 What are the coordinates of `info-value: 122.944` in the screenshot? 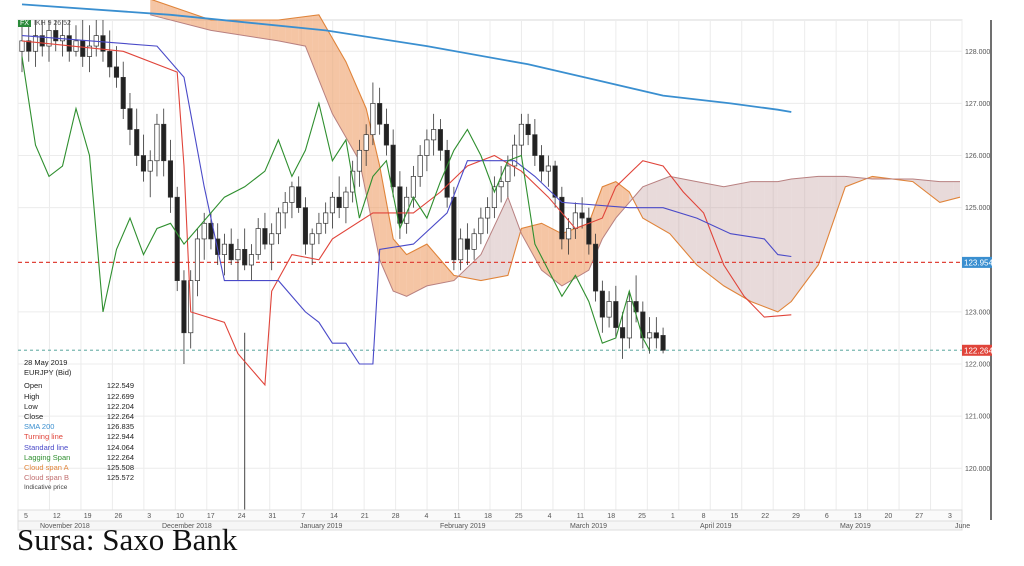 It's located at (120, 437).